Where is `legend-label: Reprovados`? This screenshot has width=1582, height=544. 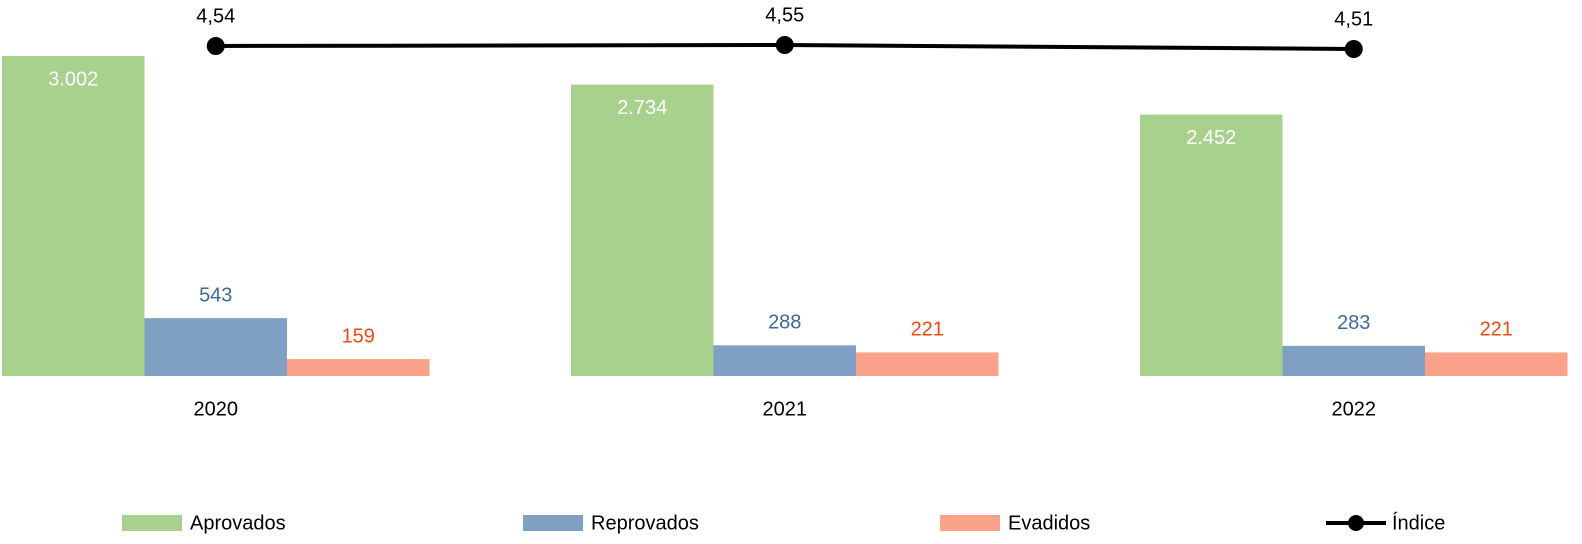 legend-label: Reprovados is located at coordinates (645, 523).